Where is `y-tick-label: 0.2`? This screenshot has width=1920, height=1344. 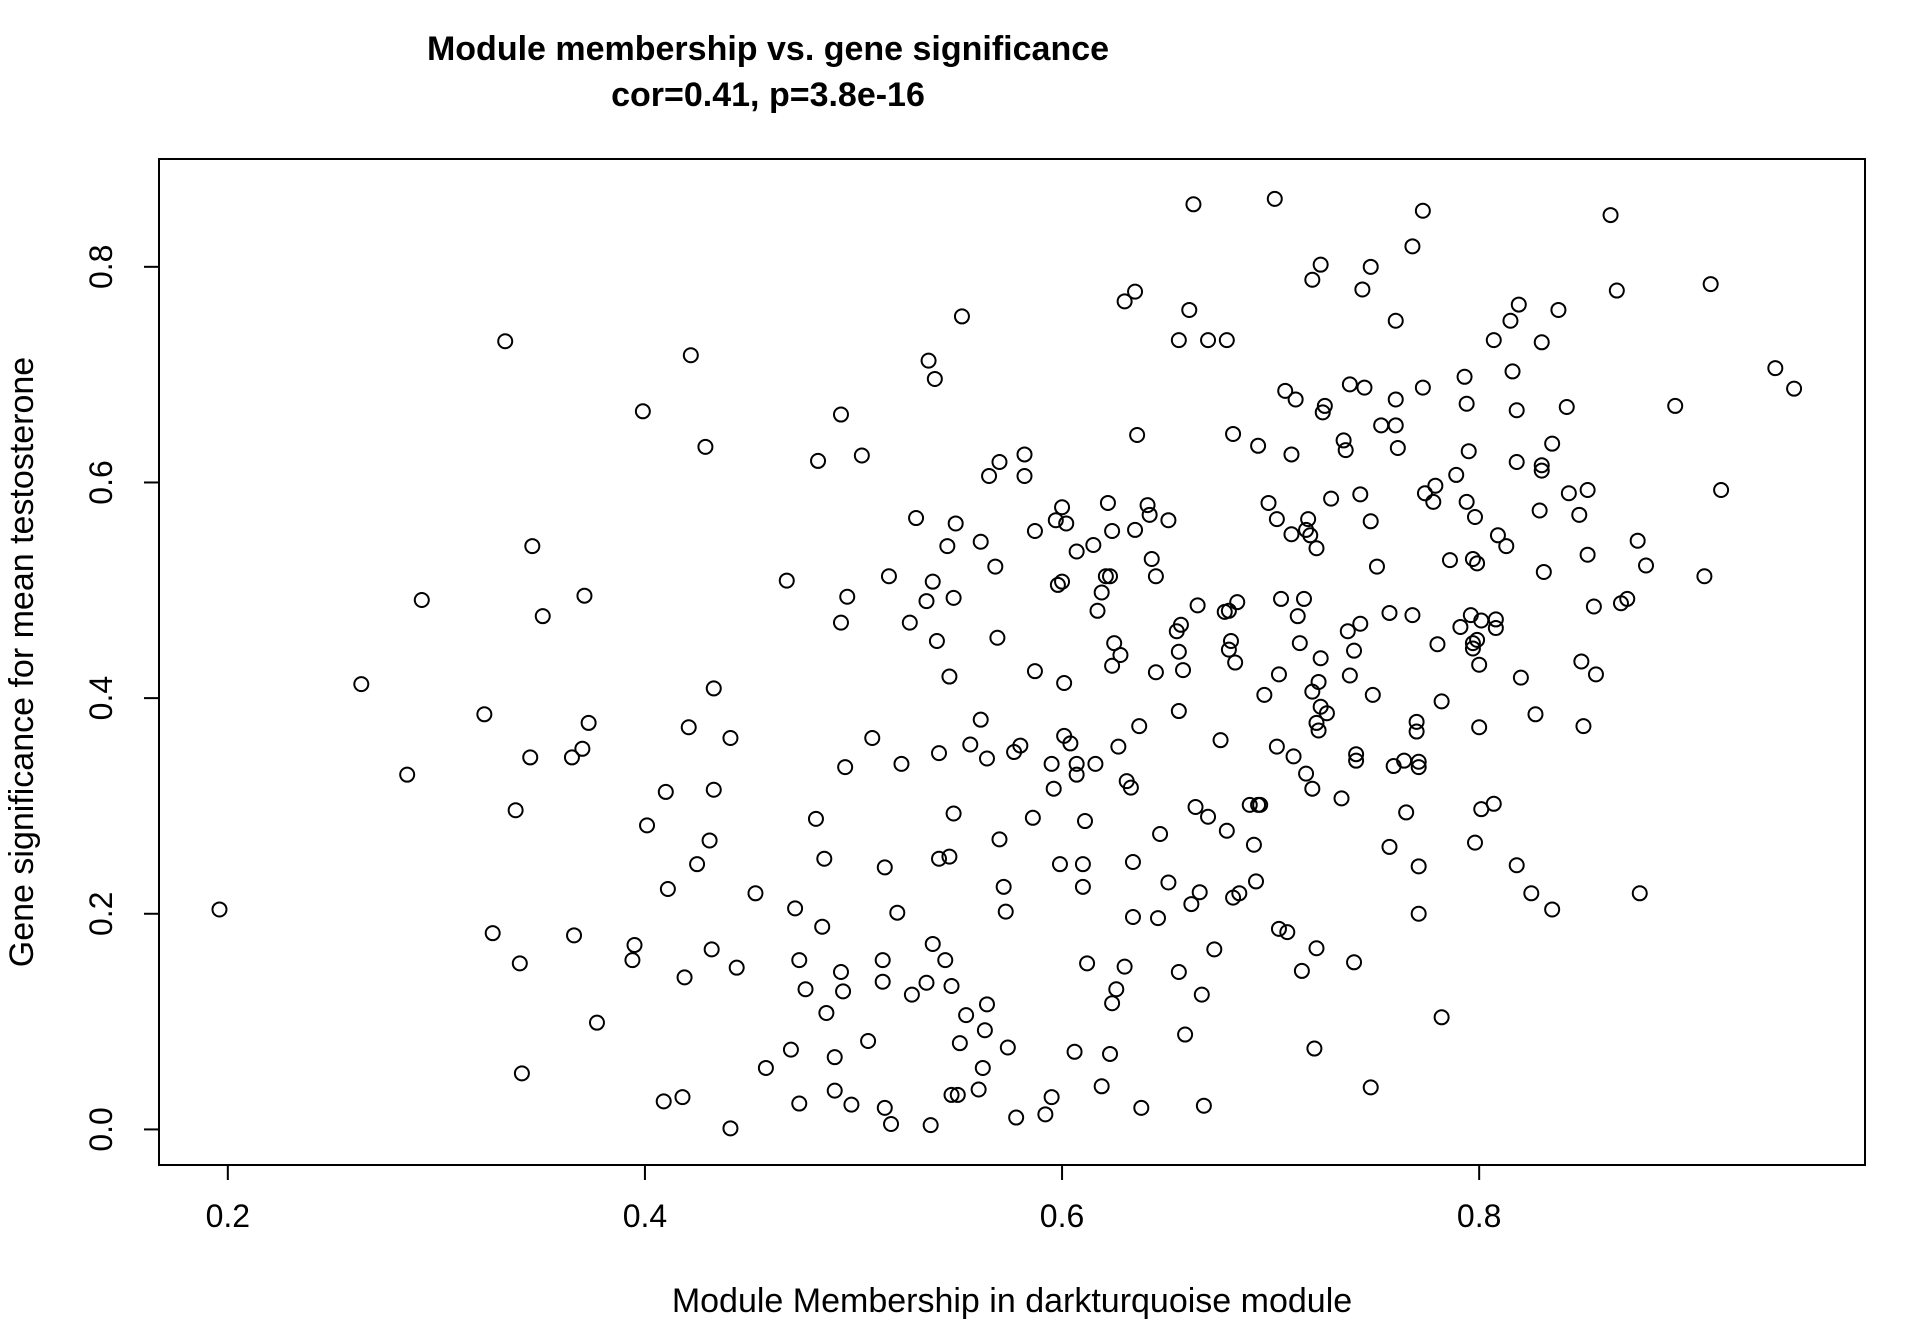 y-tick-label: 0.2 is located at coordinates (101, 914).